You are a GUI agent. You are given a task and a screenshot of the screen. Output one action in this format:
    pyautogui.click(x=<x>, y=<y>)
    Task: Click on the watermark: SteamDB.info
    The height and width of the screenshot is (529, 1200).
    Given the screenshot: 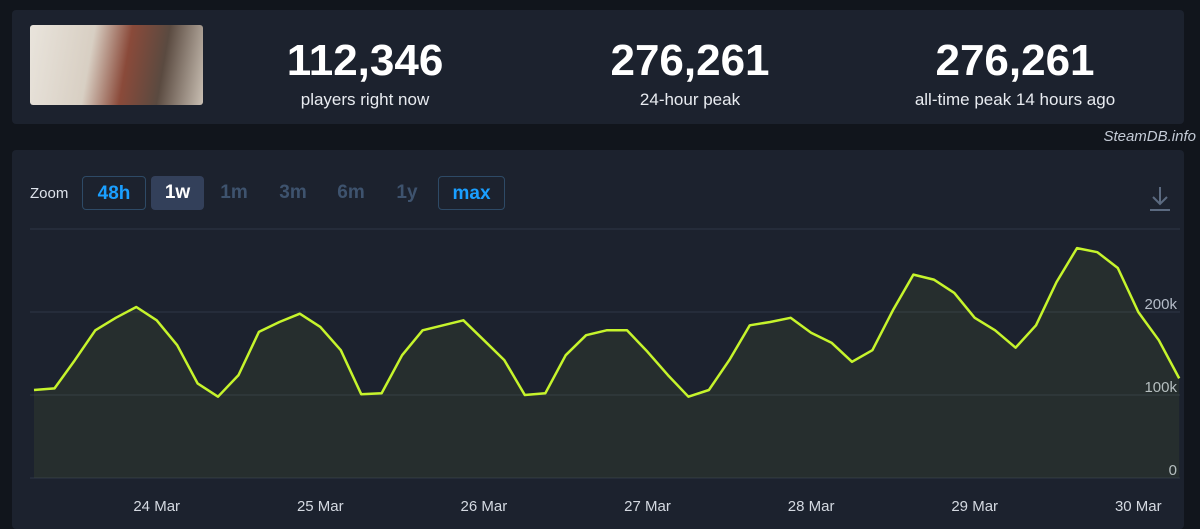 What is the action you would take?
    pyautogui.click(x=1149, y=136)
    